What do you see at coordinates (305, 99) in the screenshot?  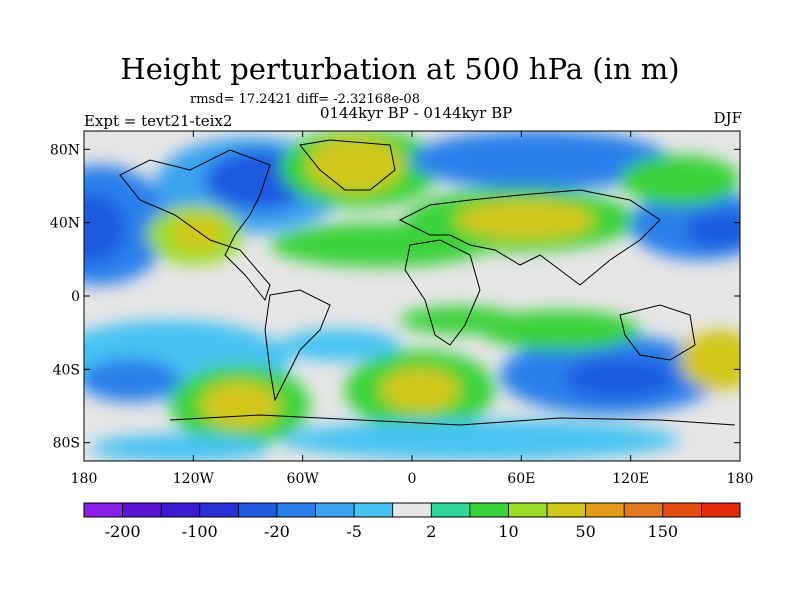 I see `stats-text: rmsd= 17.2421 diff= -2.32168e-08` at bounding box center [305, 99].